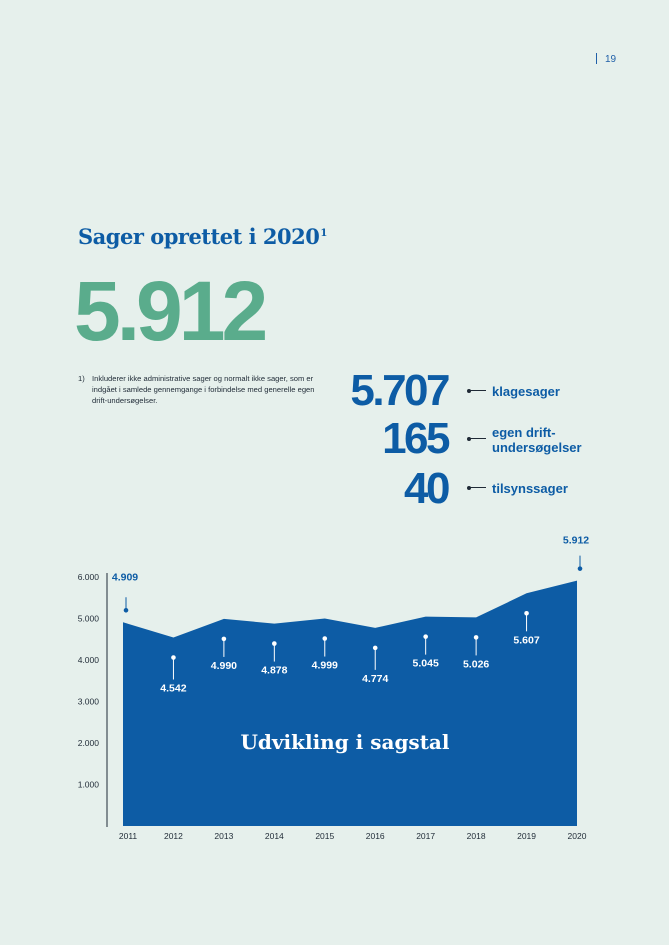 This screenshot has height=945, width=669. Describe the element at coordinates (537, 440) in the screenshot. I see `breakdown-label: egen drift- undersøgelser` at that location.